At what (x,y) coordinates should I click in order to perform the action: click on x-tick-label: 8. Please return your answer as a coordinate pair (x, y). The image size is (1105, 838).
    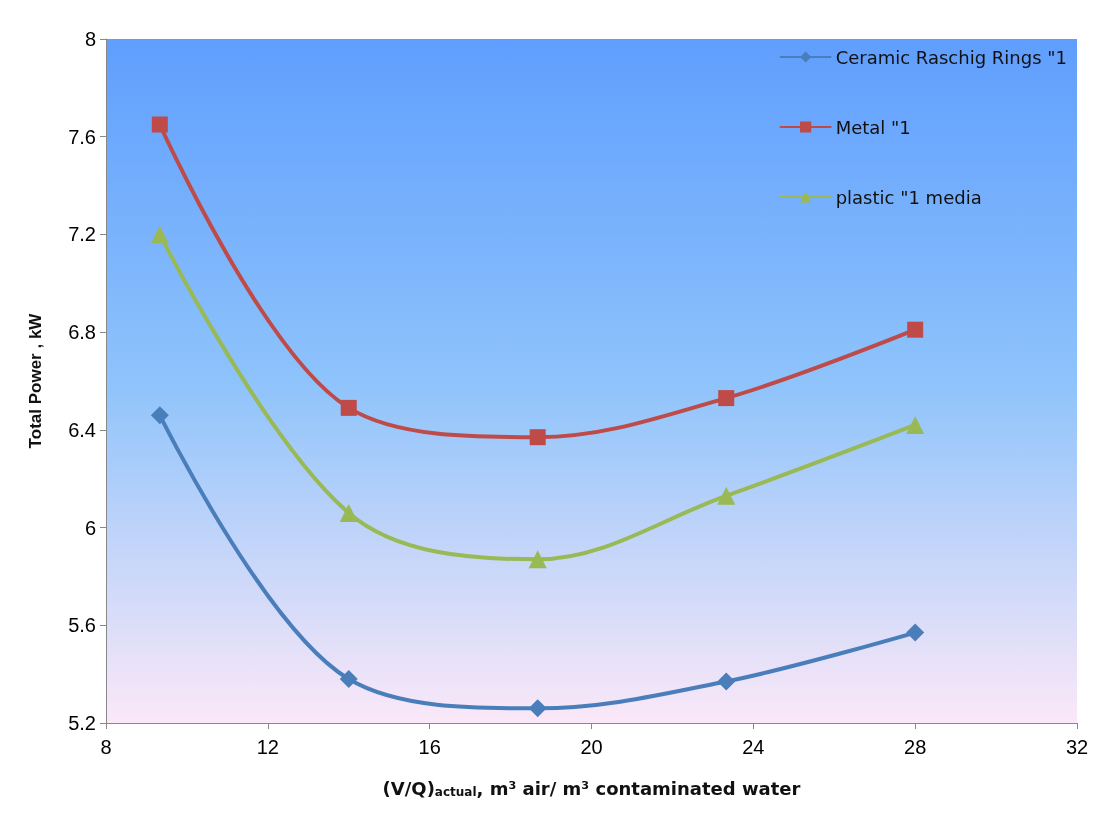
    Looking at the image, I should click on (106, 747).